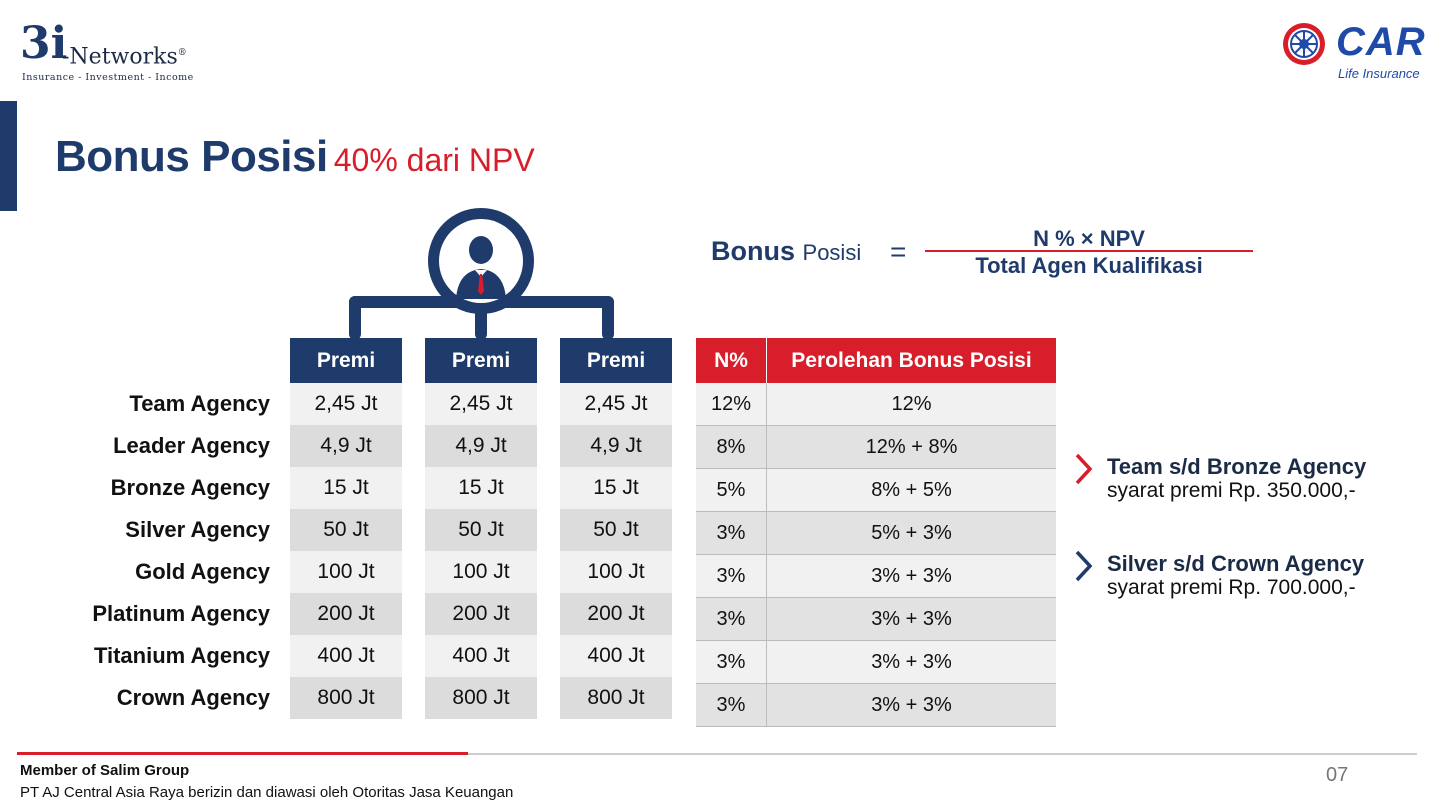  What do you see at coordinates (717, 754) in the screenshot?
I see `footer-divider` at bounding box center [717, 754].